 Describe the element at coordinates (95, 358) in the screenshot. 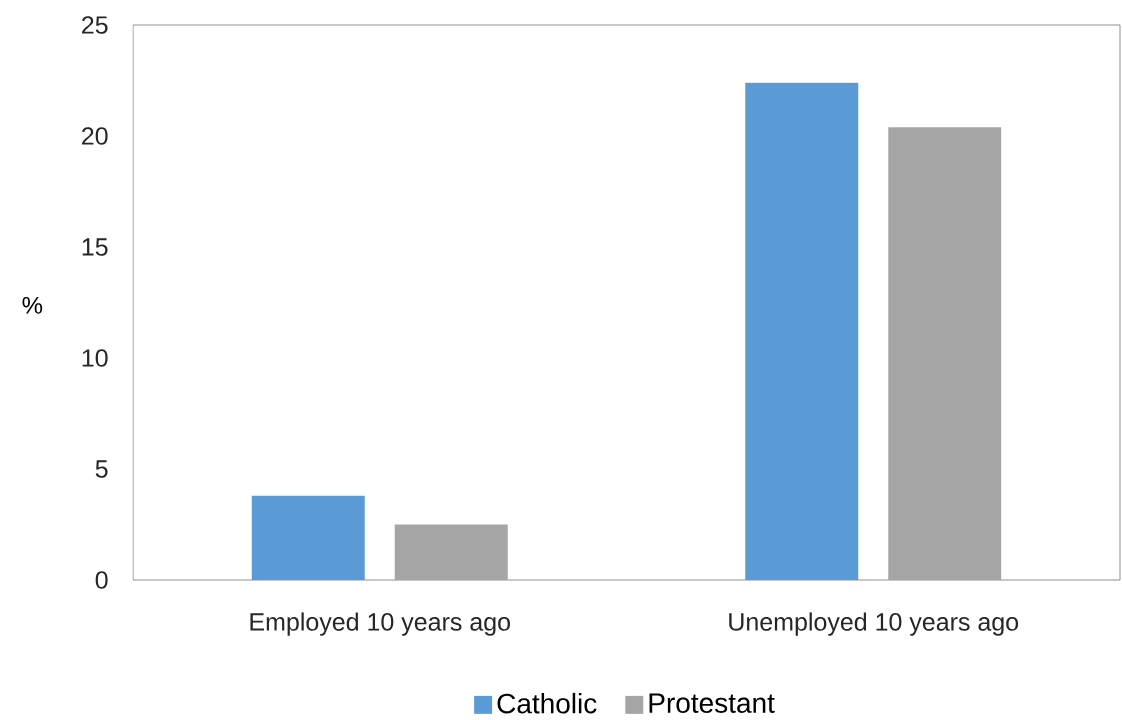

I see `y-tick-label: 10` at that location.